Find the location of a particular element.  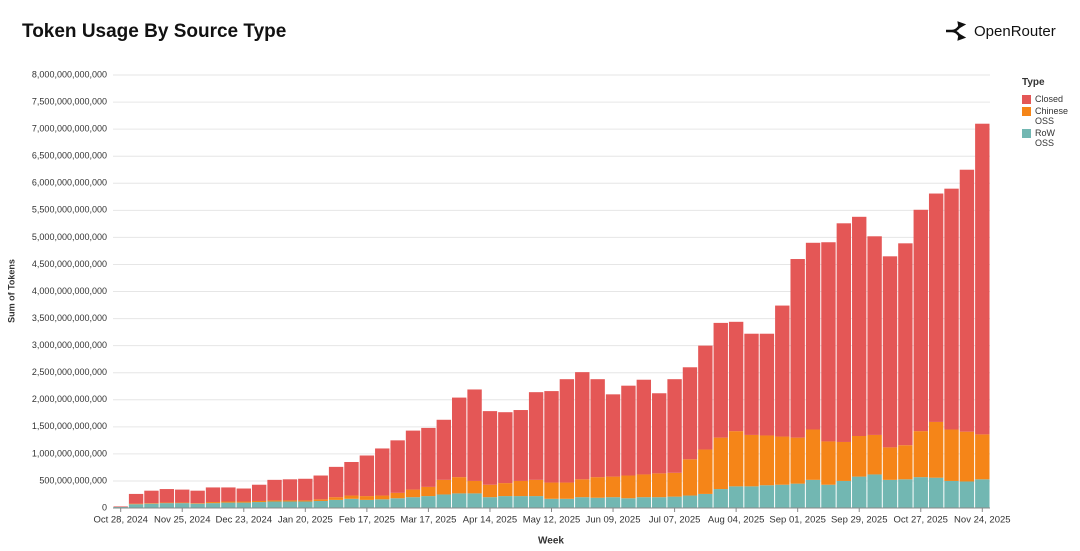

y-tick-label: 2,000,000,000,000 is located at coordinates (69, 399).